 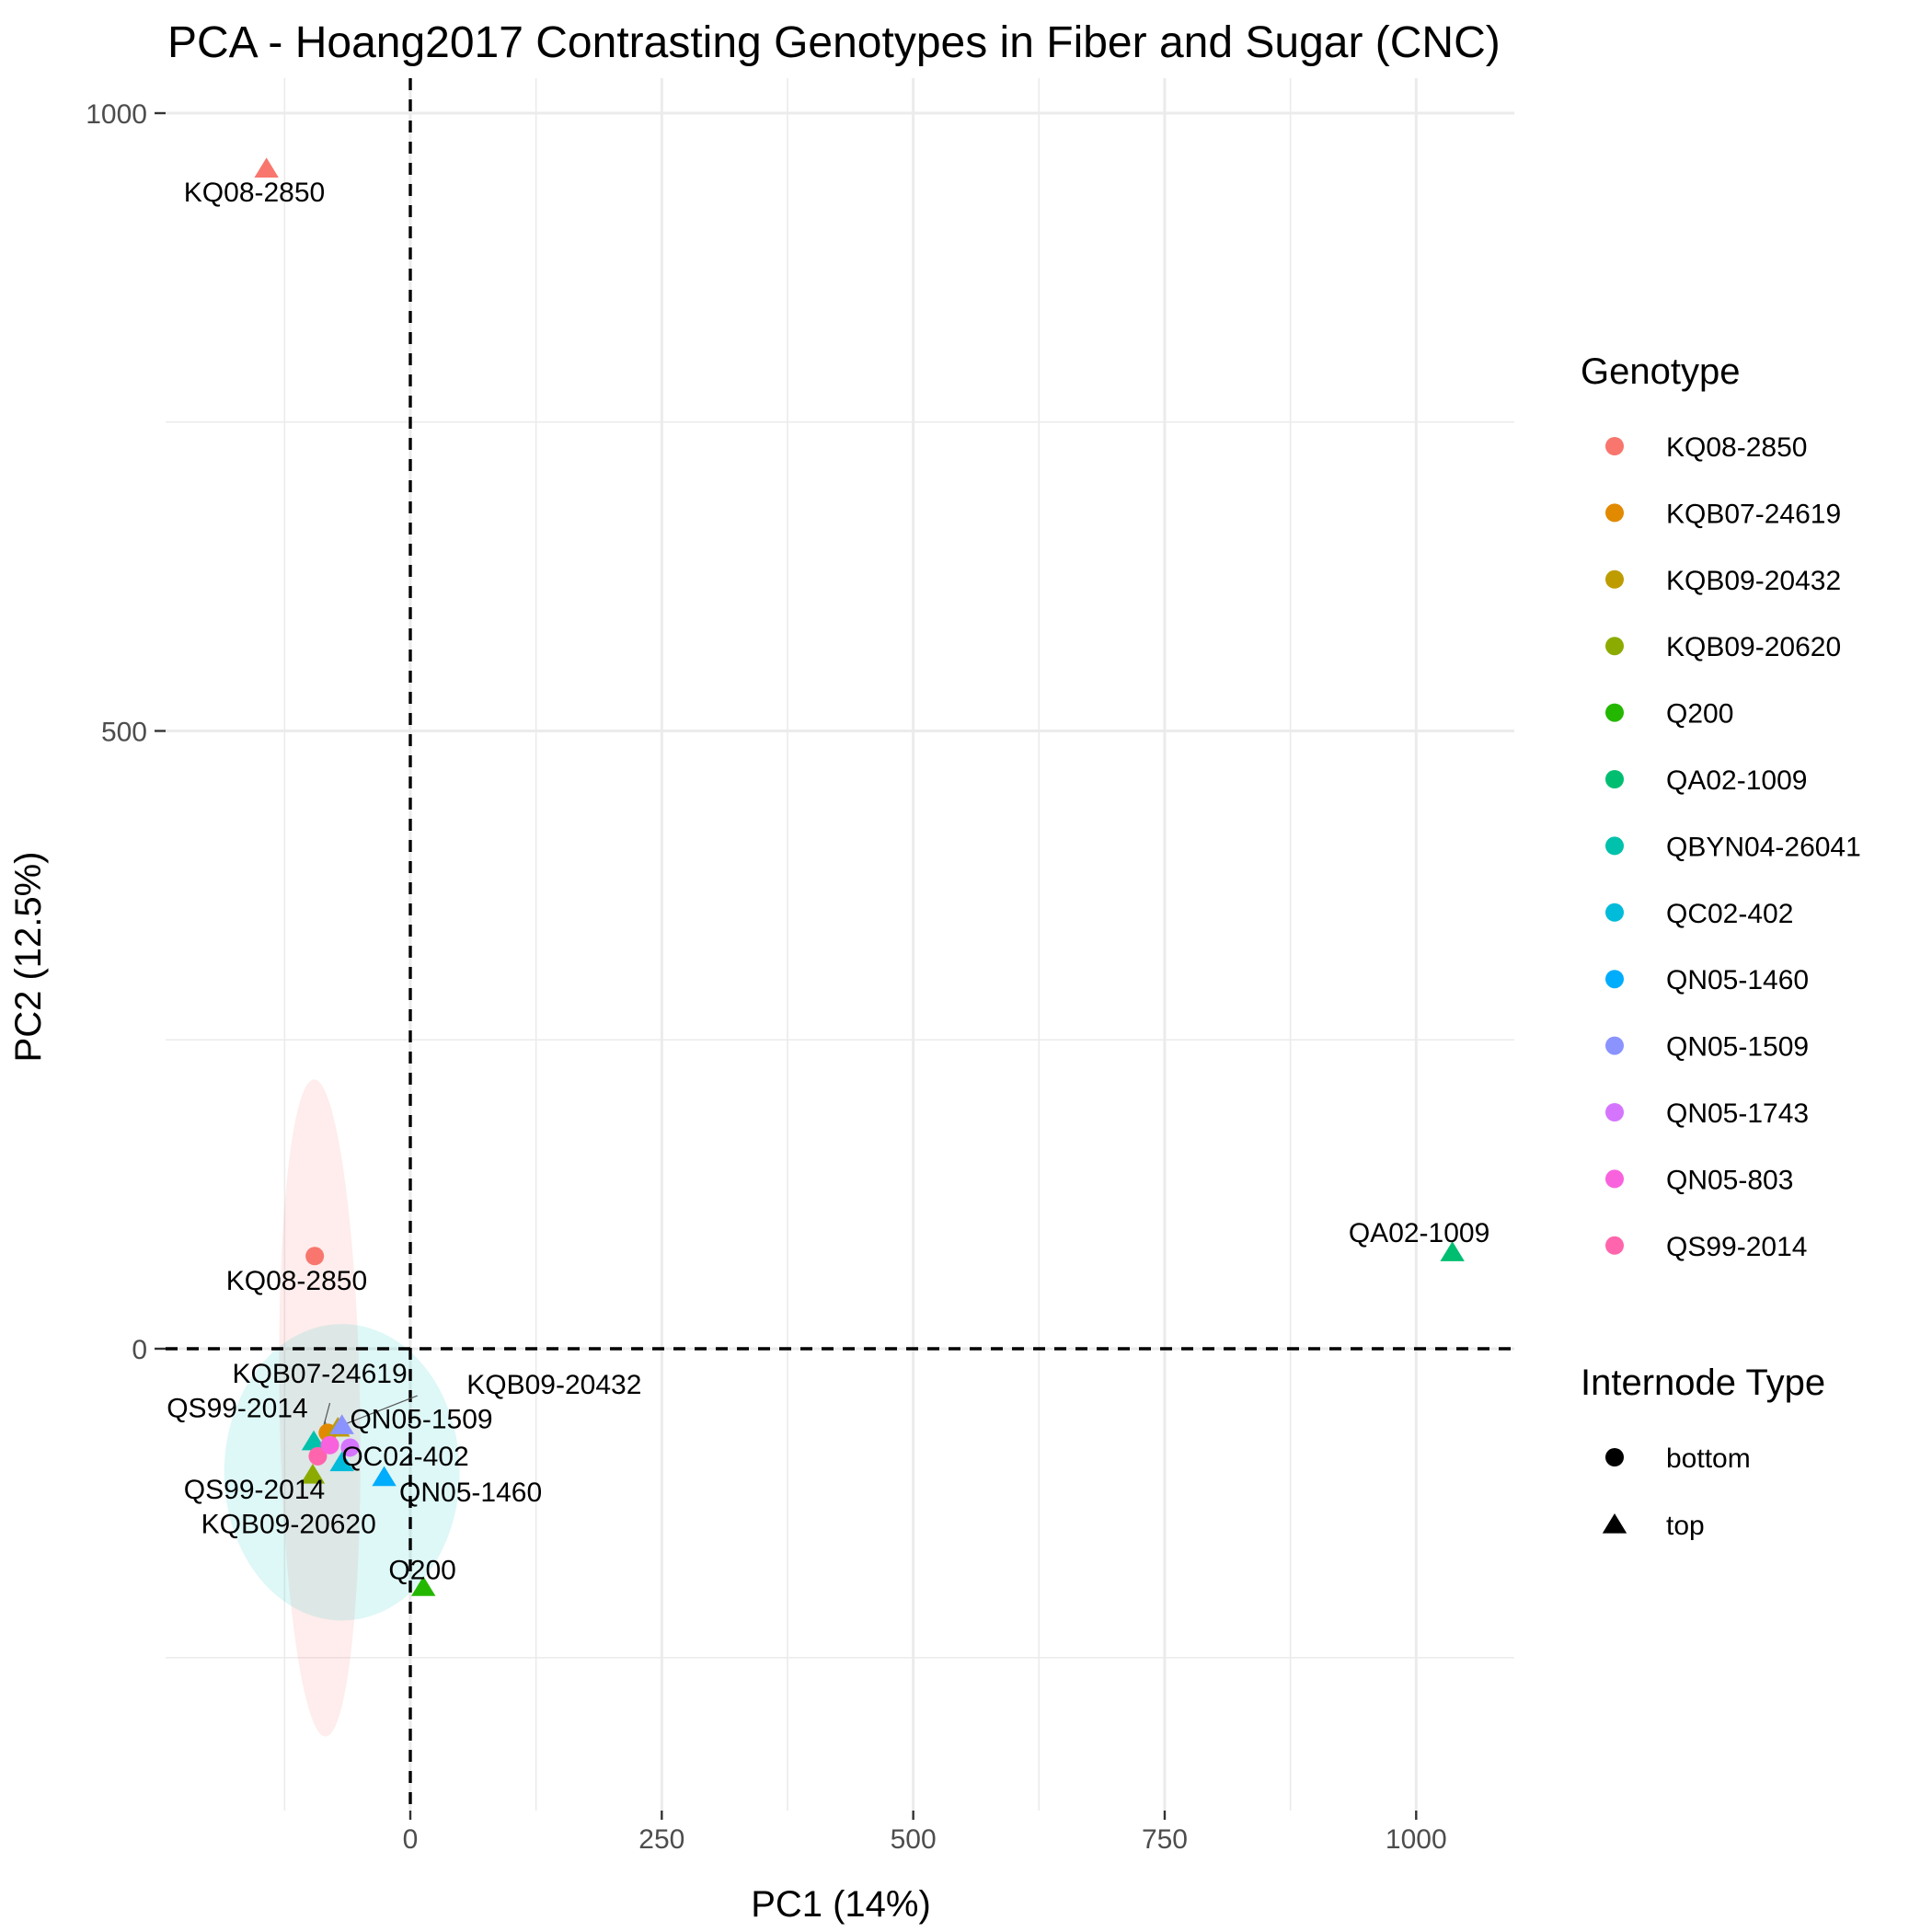 What do you see at coordinates (1753, 647) in the screenshot?
I see `legend-genotype-label: KQB09-20620` at bounding box center [1753, 647].